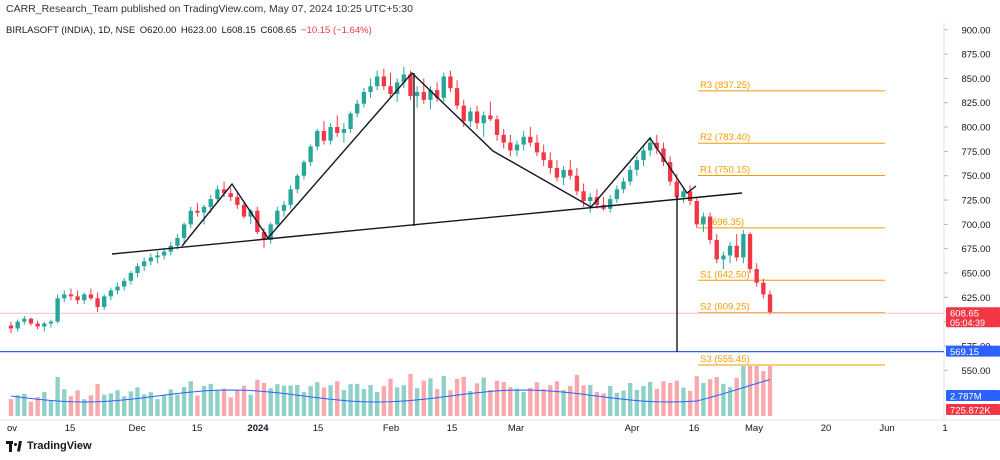 This screenshot has height=460, width=1000. I want to click on price-label-text: 725.872K, so click(970, 411).